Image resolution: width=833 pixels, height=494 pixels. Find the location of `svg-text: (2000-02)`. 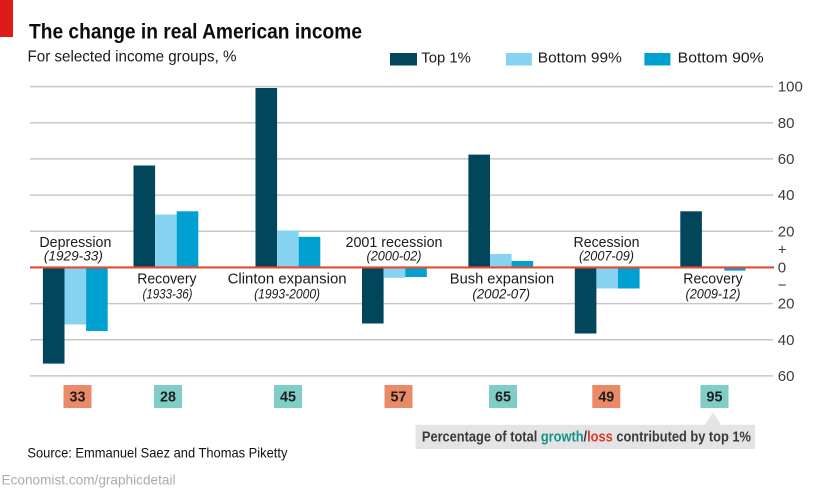

svg-text: (2000-02) is located at coordinates (394, 256).